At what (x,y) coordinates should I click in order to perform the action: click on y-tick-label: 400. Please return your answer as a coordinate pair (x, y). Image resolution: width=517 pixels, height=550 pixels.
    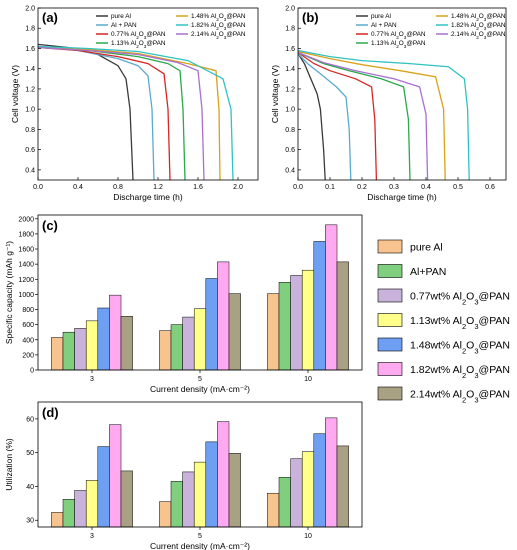
    Looking at the image, I should click on (28, 340).